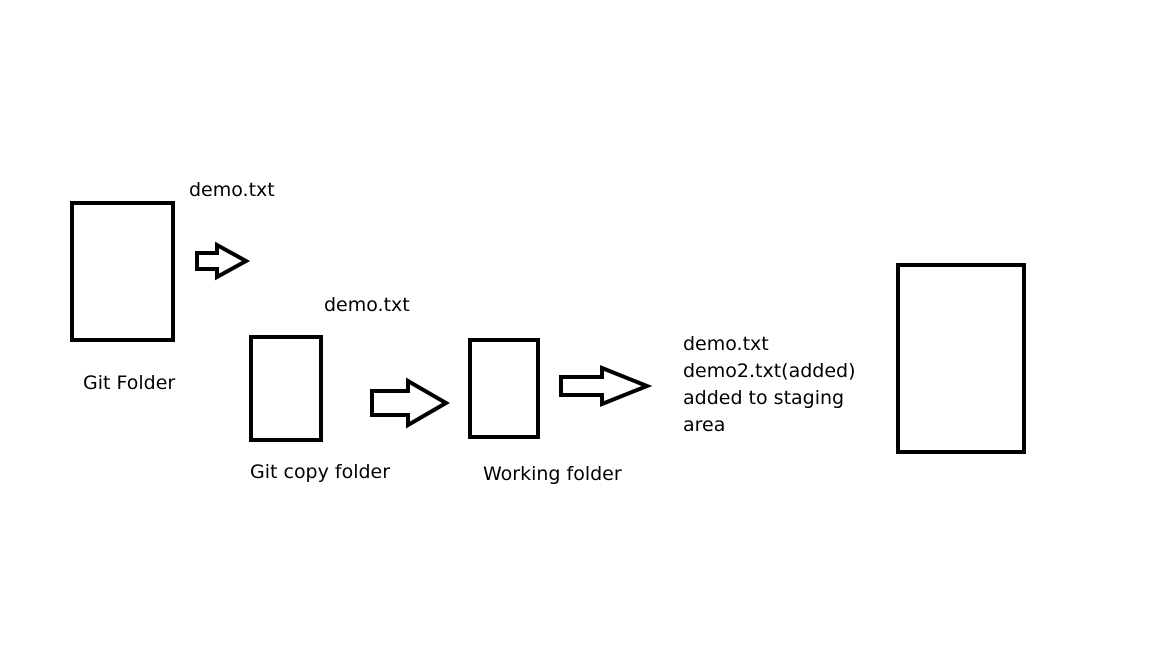 The width and height of the screenshot is (1152, 648). I want to click on git-folder-box, so click(122, 271).